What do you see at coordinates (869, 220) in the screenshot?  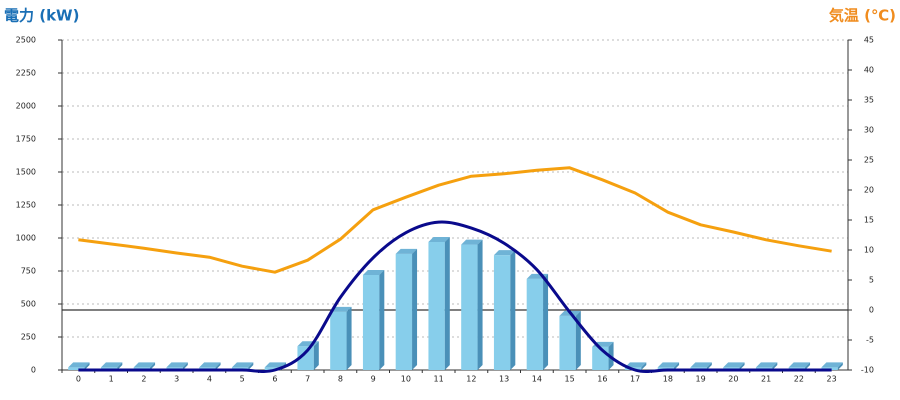 I see `y2-tick-label: 15` at bounding box center [869, 220].